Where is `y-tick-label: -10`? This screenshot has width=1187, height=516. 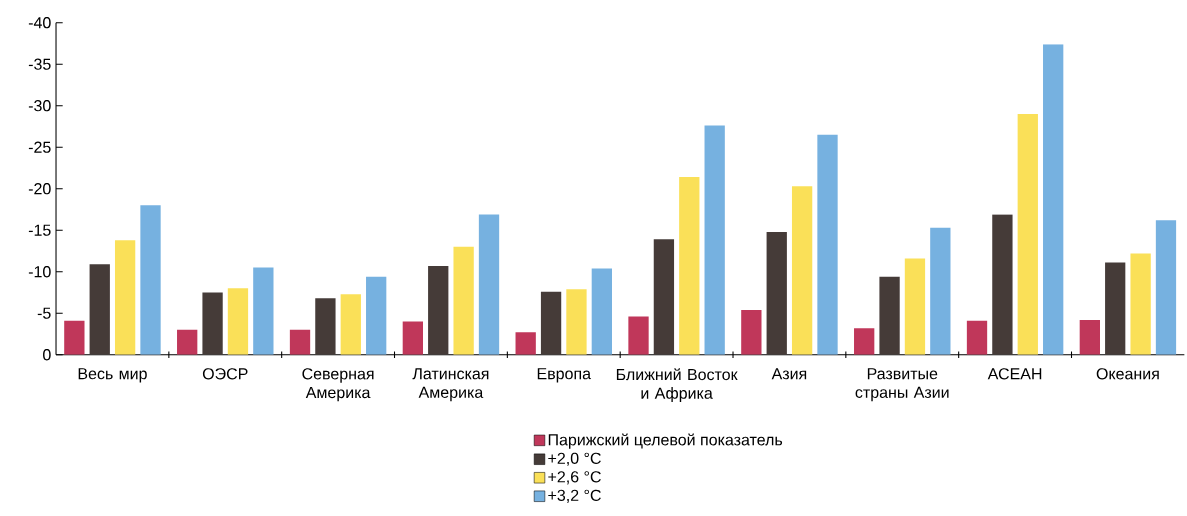
y-tick-label: -10 is located at coordinates (39, 272).